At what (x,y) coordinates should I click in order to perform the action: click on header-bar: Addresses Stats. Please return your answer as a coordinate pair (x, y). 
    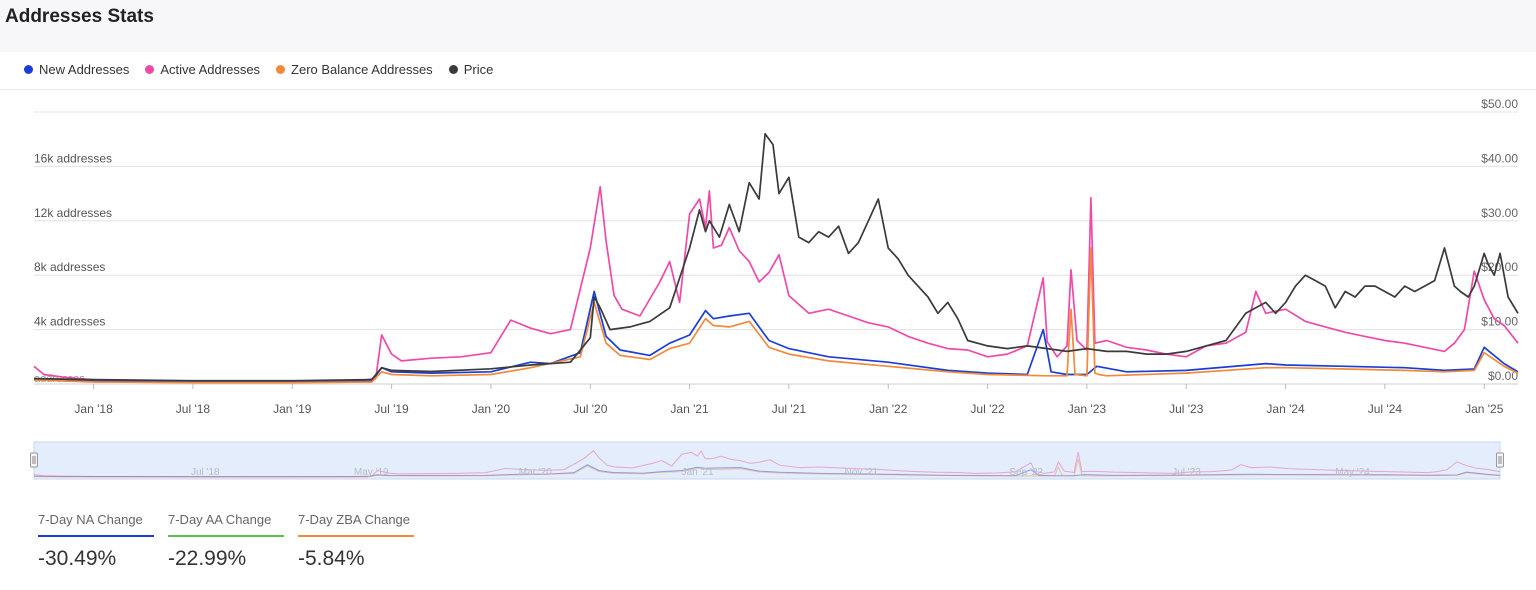
    Looking at the image, I should click on (768, 26).